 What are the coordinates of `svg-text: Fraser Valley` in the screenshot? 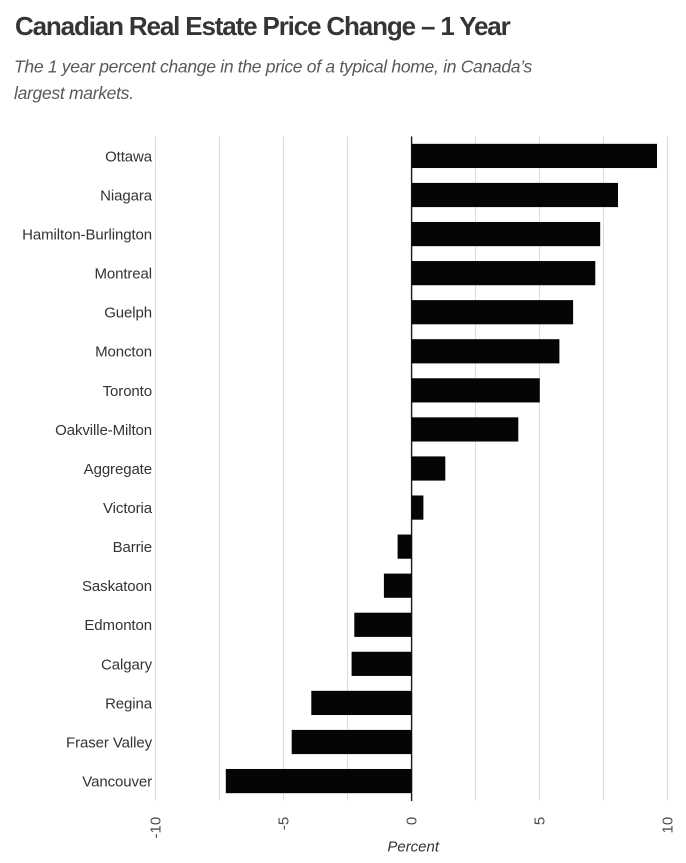 It's located at (109, 742).